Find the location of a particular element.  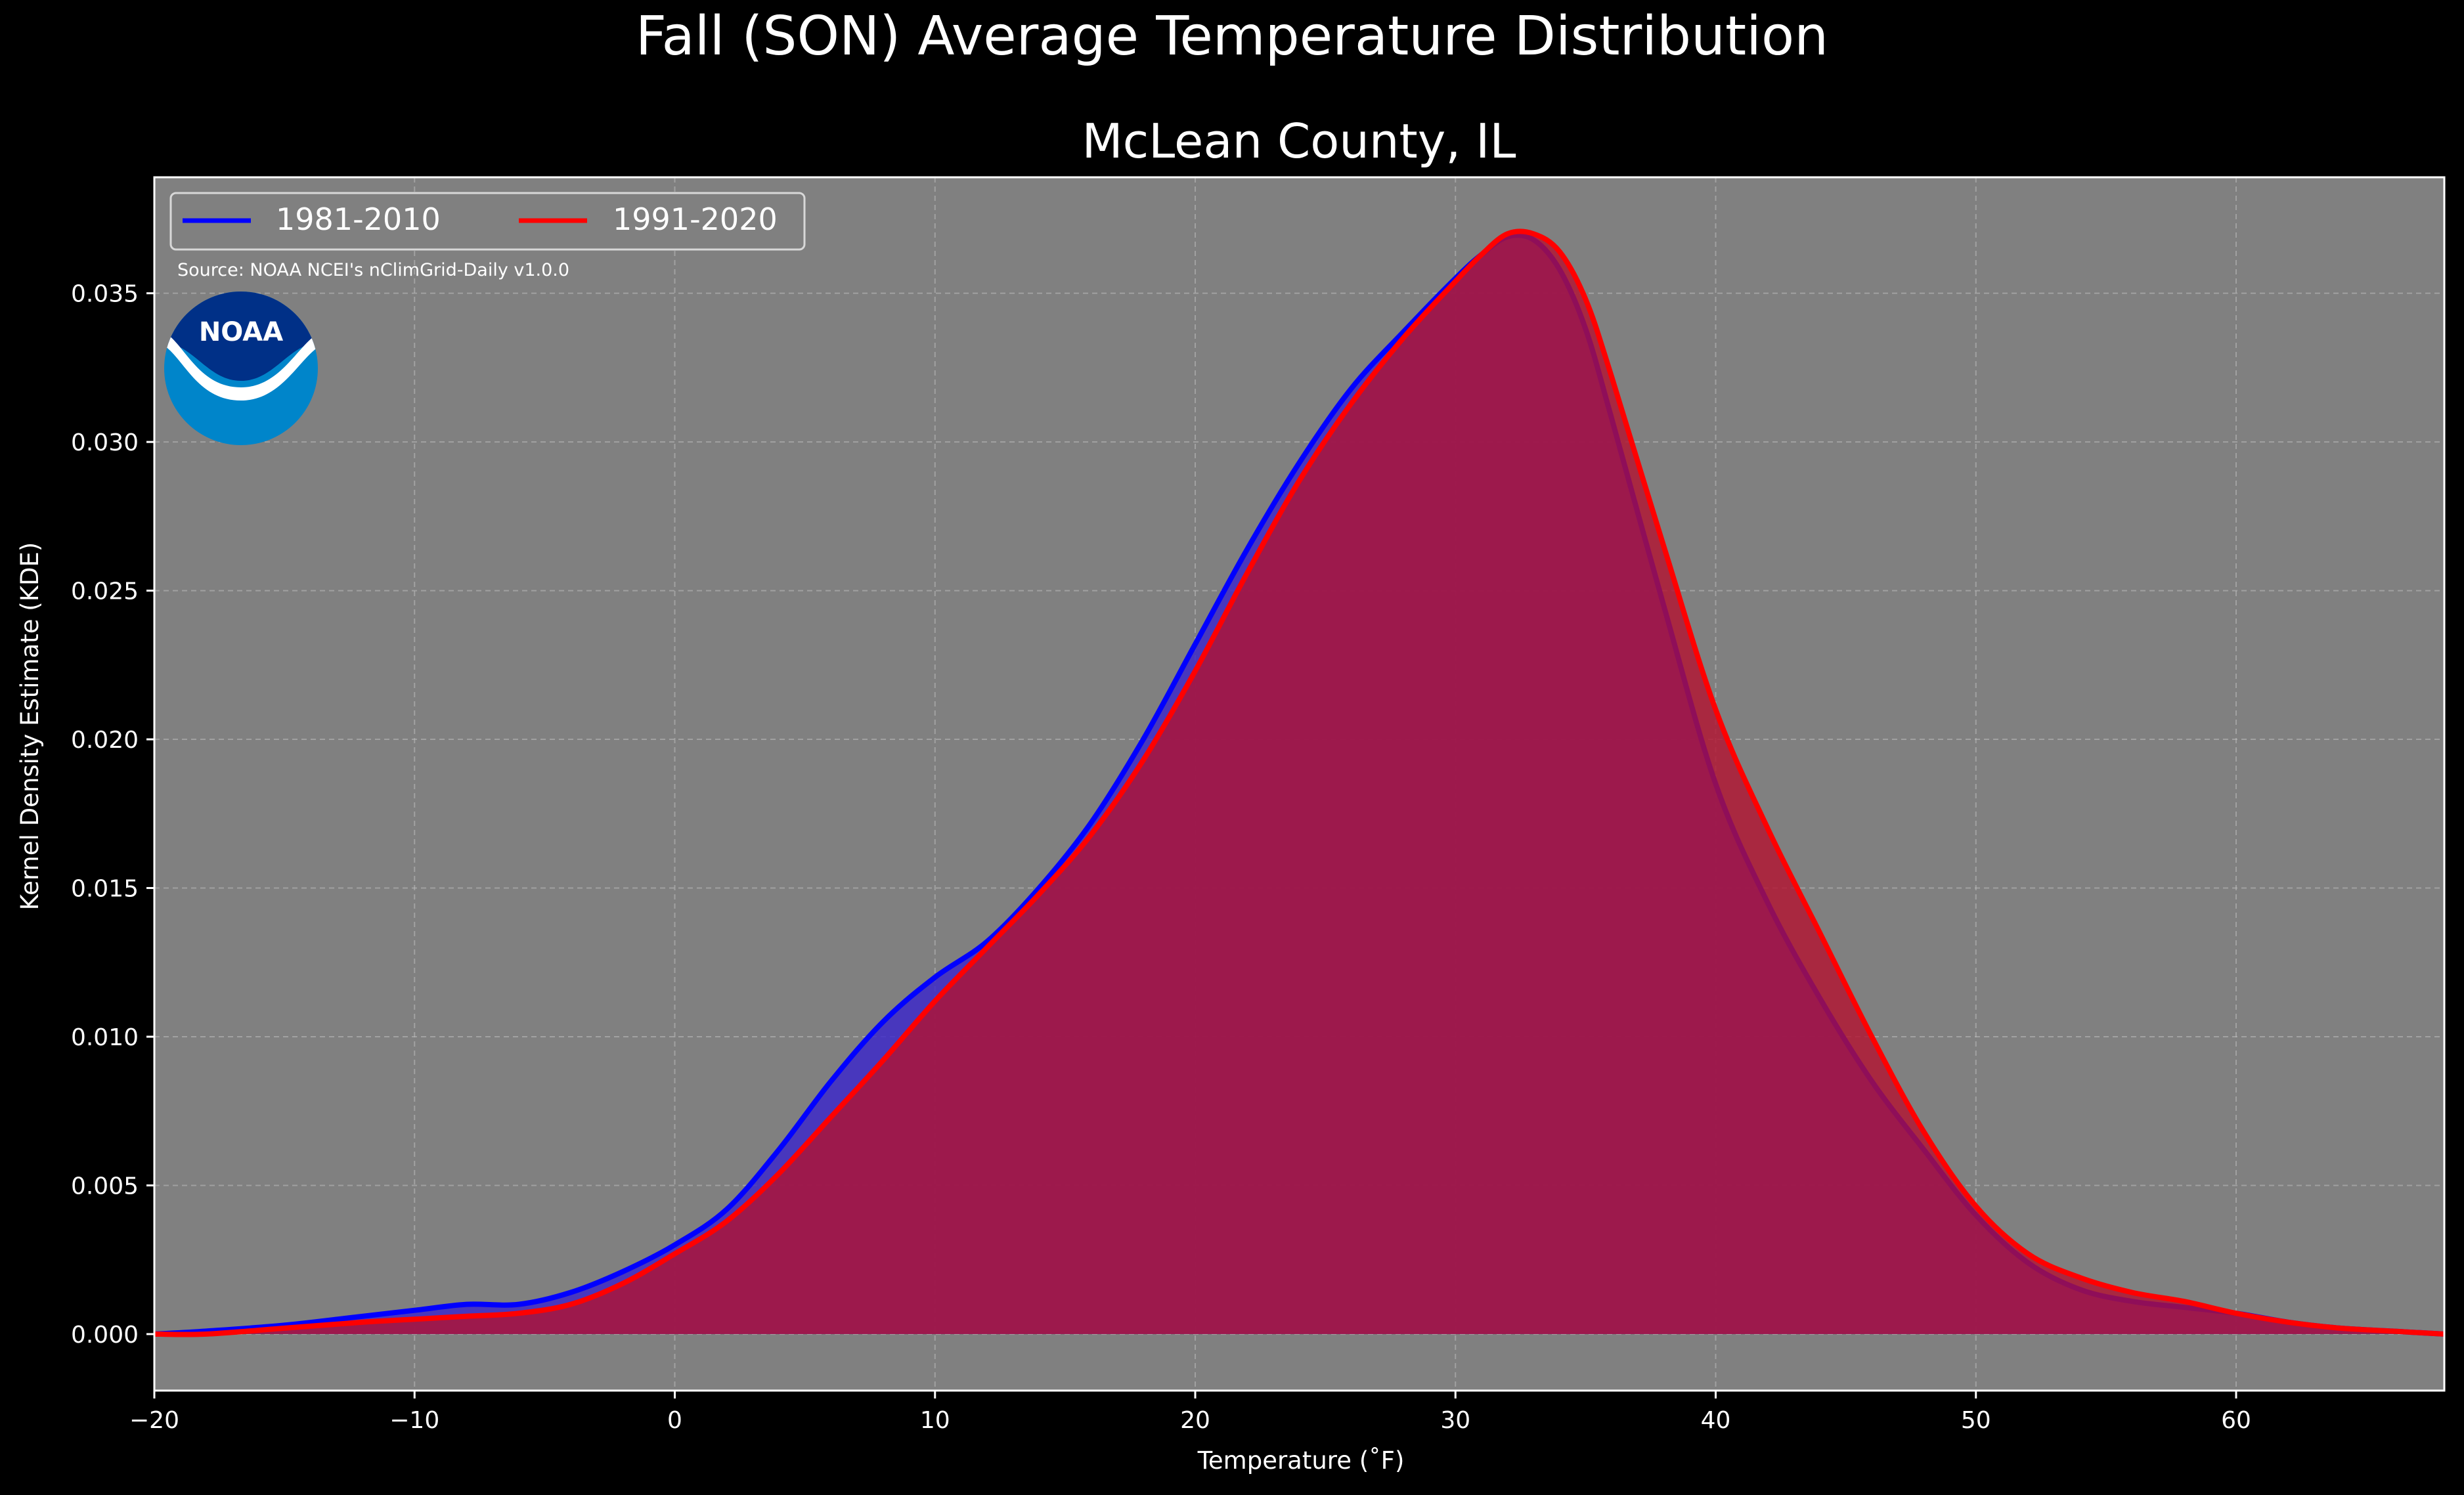

y-tick-label: 0.035 is located at coordinates (105, 294).